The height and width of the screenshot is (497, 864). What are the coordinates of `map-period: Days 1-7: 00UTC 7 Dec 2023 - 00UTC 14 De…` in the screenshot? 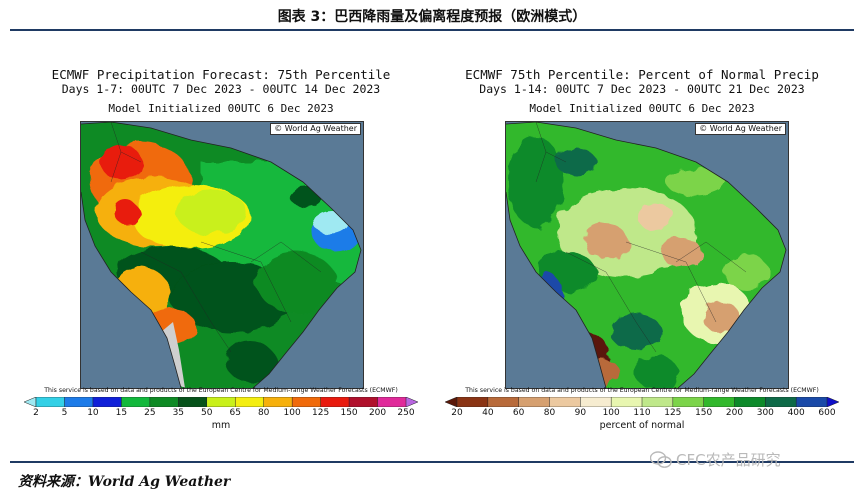 It's located at (221, 89).